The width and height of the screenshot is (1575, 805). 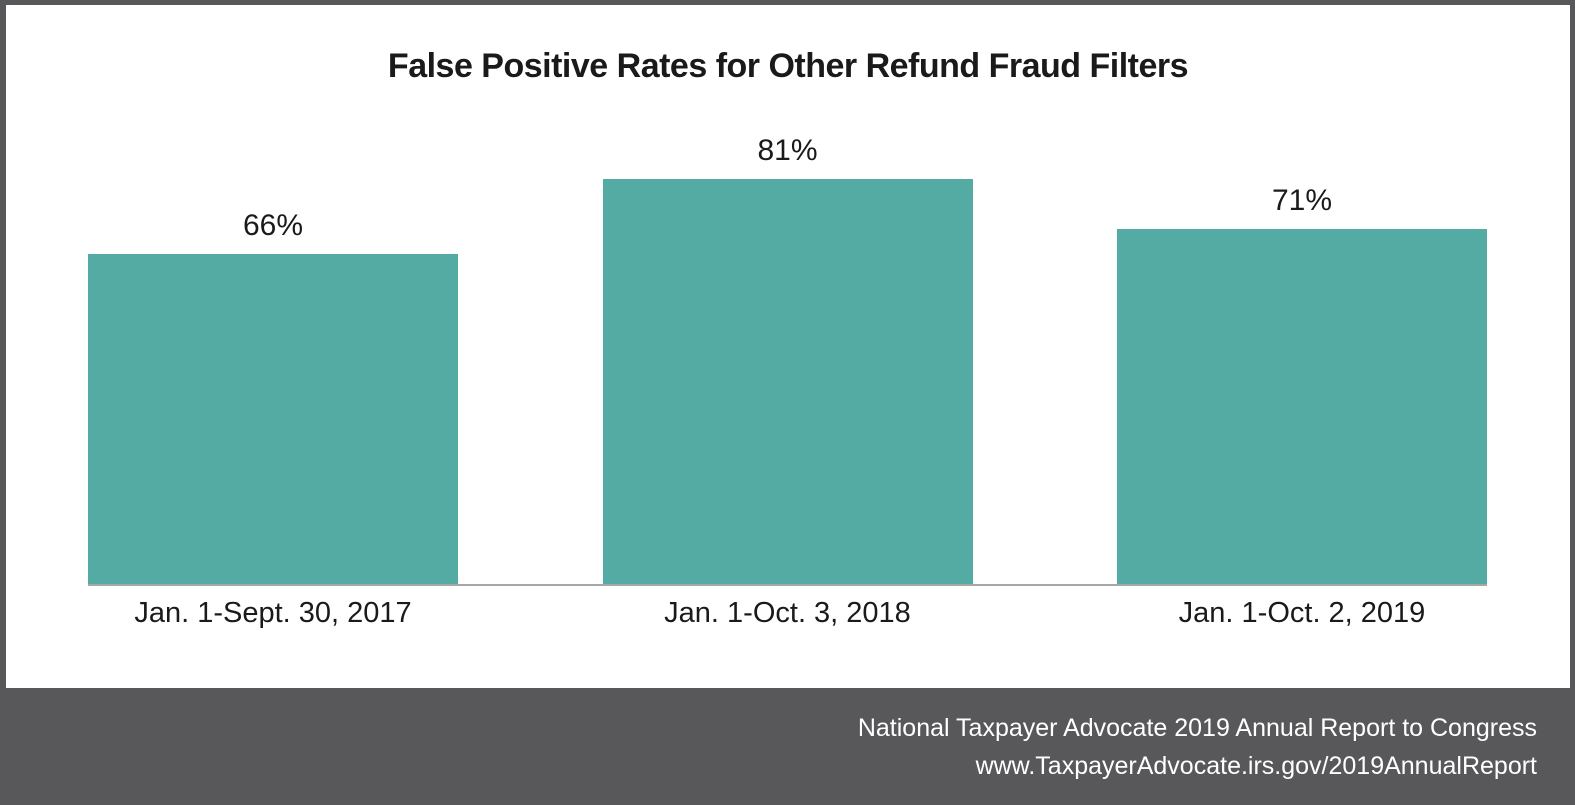 I want to click on bar-value-label: 66%, so click(x=273, y=225).